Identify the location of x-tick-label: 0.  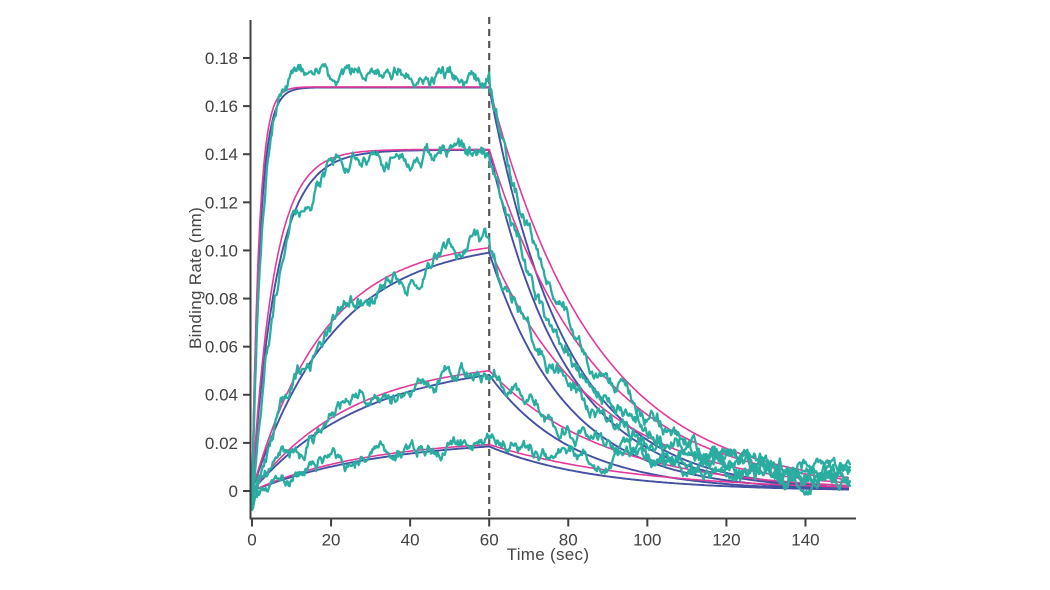
(251, 540).